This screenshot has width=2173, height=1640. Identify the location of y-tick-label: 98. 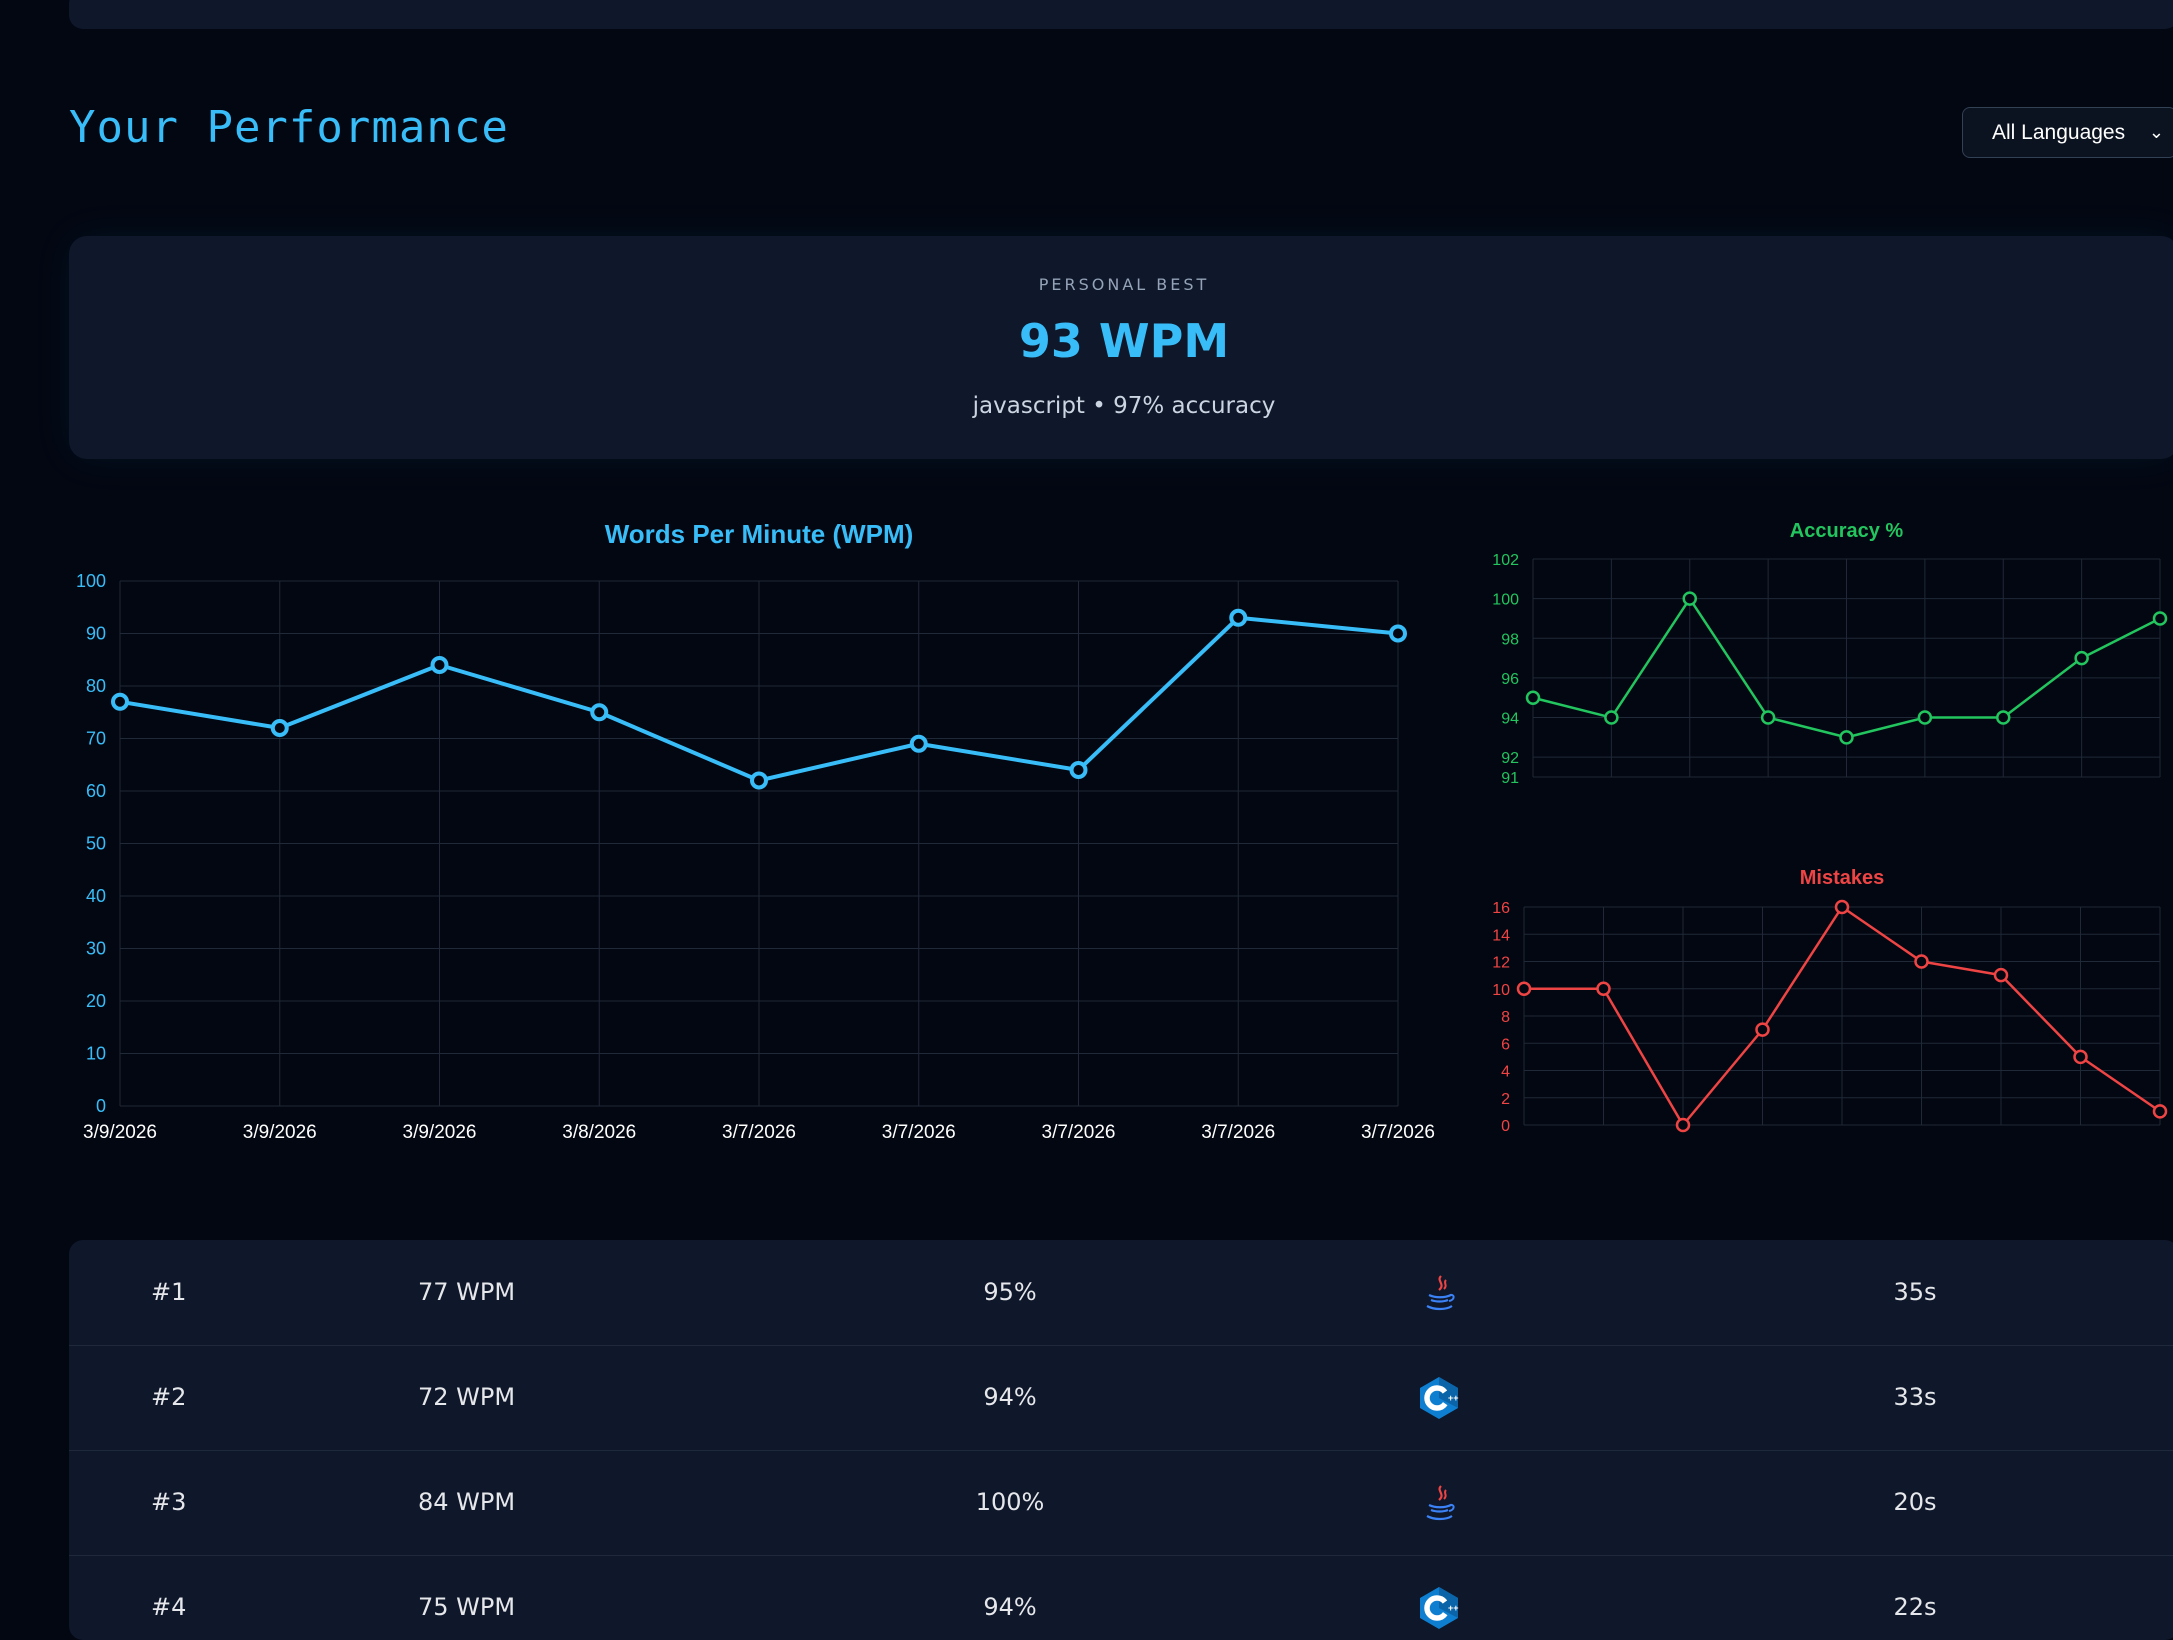
(1510, 639).